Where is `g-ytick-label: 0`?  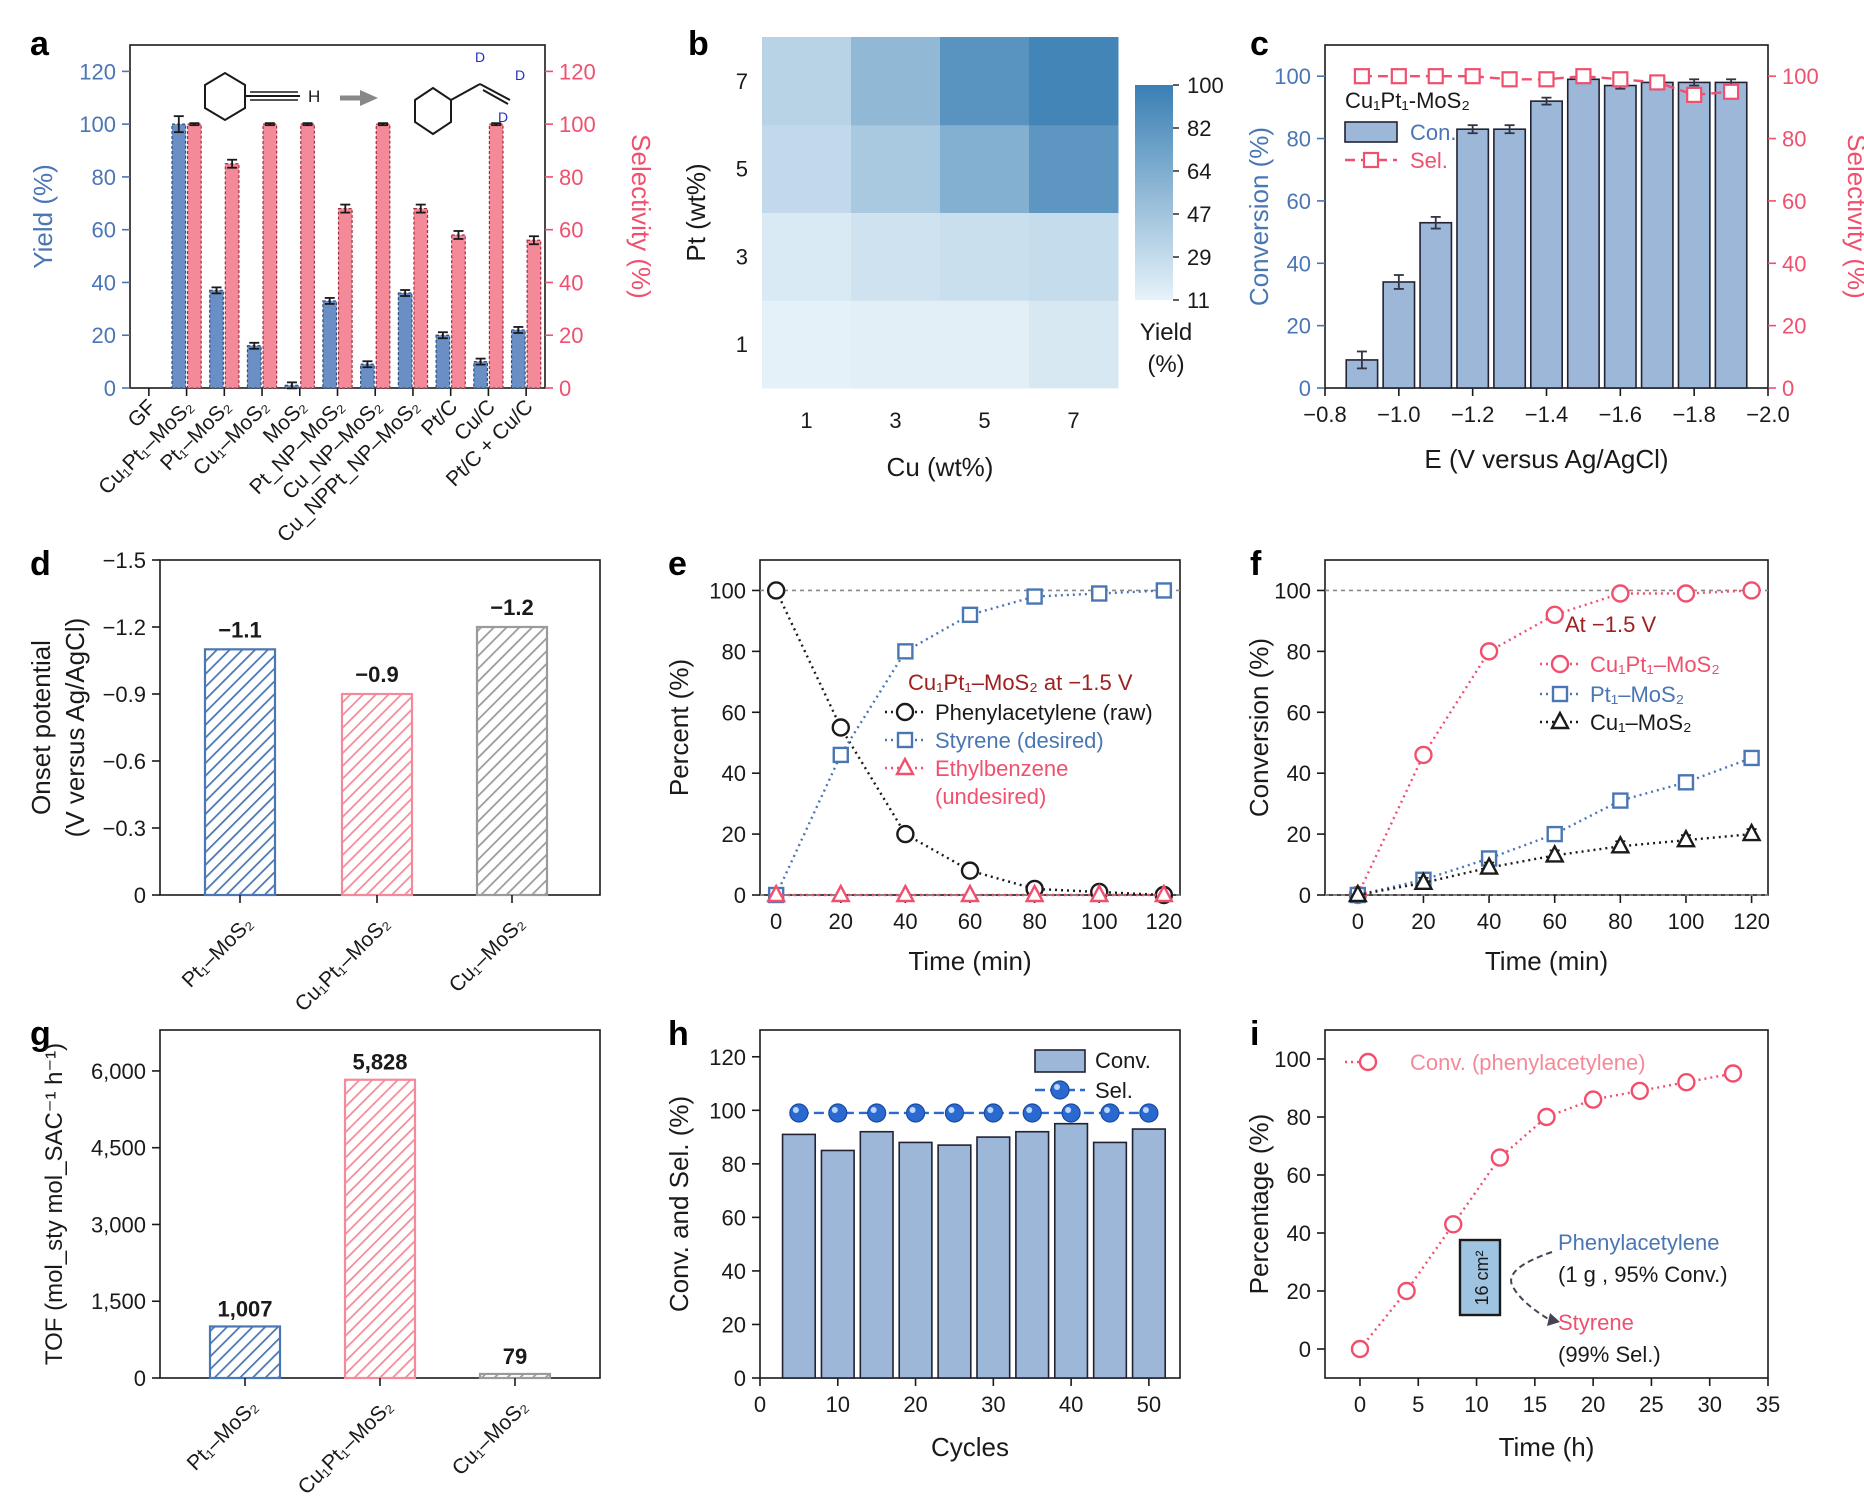 g-ytick-label: 0 is located at coordinates (140, 1378).